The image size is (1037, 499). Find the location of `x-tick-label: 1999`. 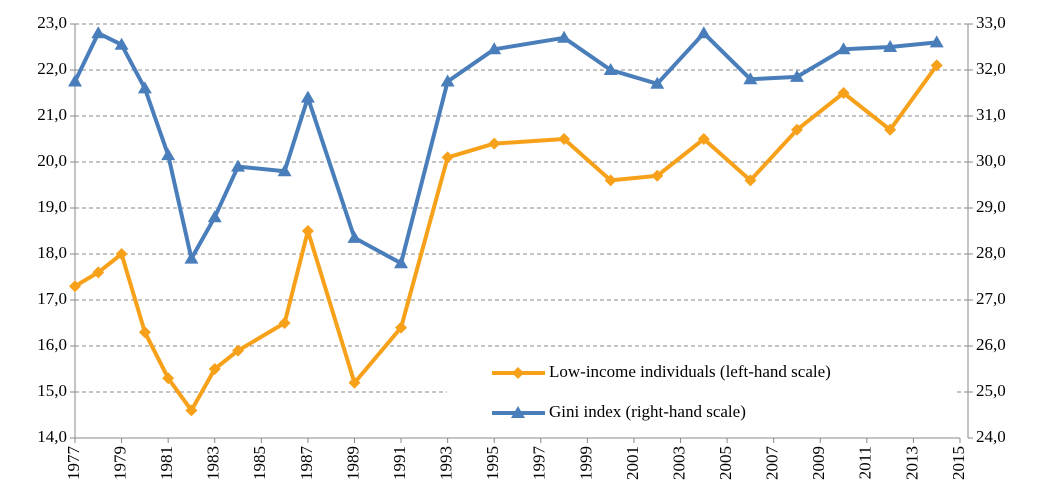

x-tick-label: 1999 is located at coordinates (585, 463).